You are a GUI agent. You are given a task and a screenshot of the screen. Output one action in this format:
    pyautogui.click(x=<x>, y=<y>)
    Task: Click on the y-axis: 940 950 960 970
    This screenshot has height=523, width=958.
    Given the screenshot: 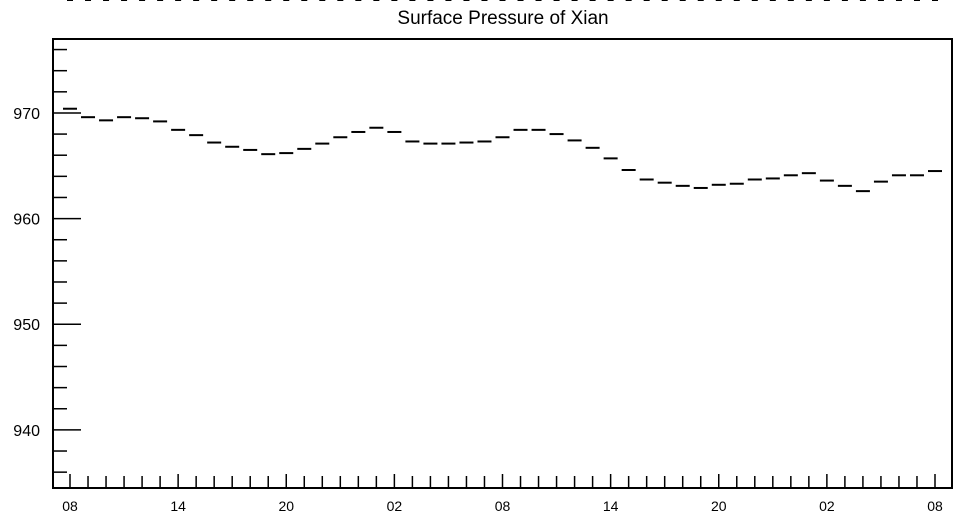 What is the action you would take?
    pyautogui.click(x=47, y=260)
    